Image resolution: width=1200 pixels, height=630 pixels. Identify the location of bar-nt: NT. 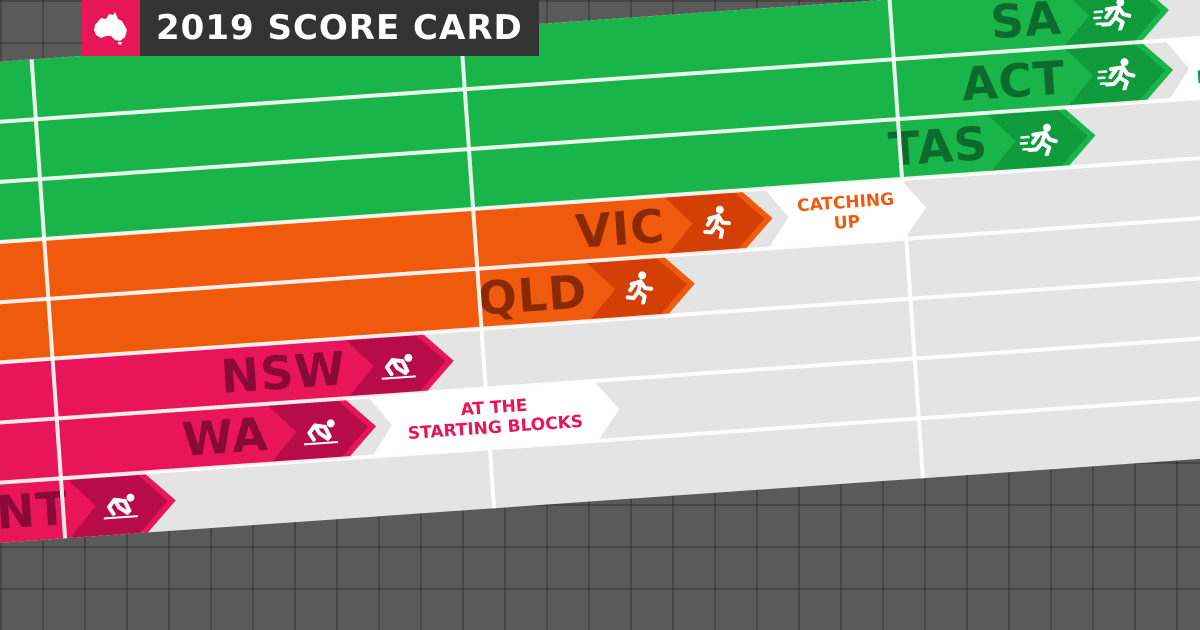
(89, 509).